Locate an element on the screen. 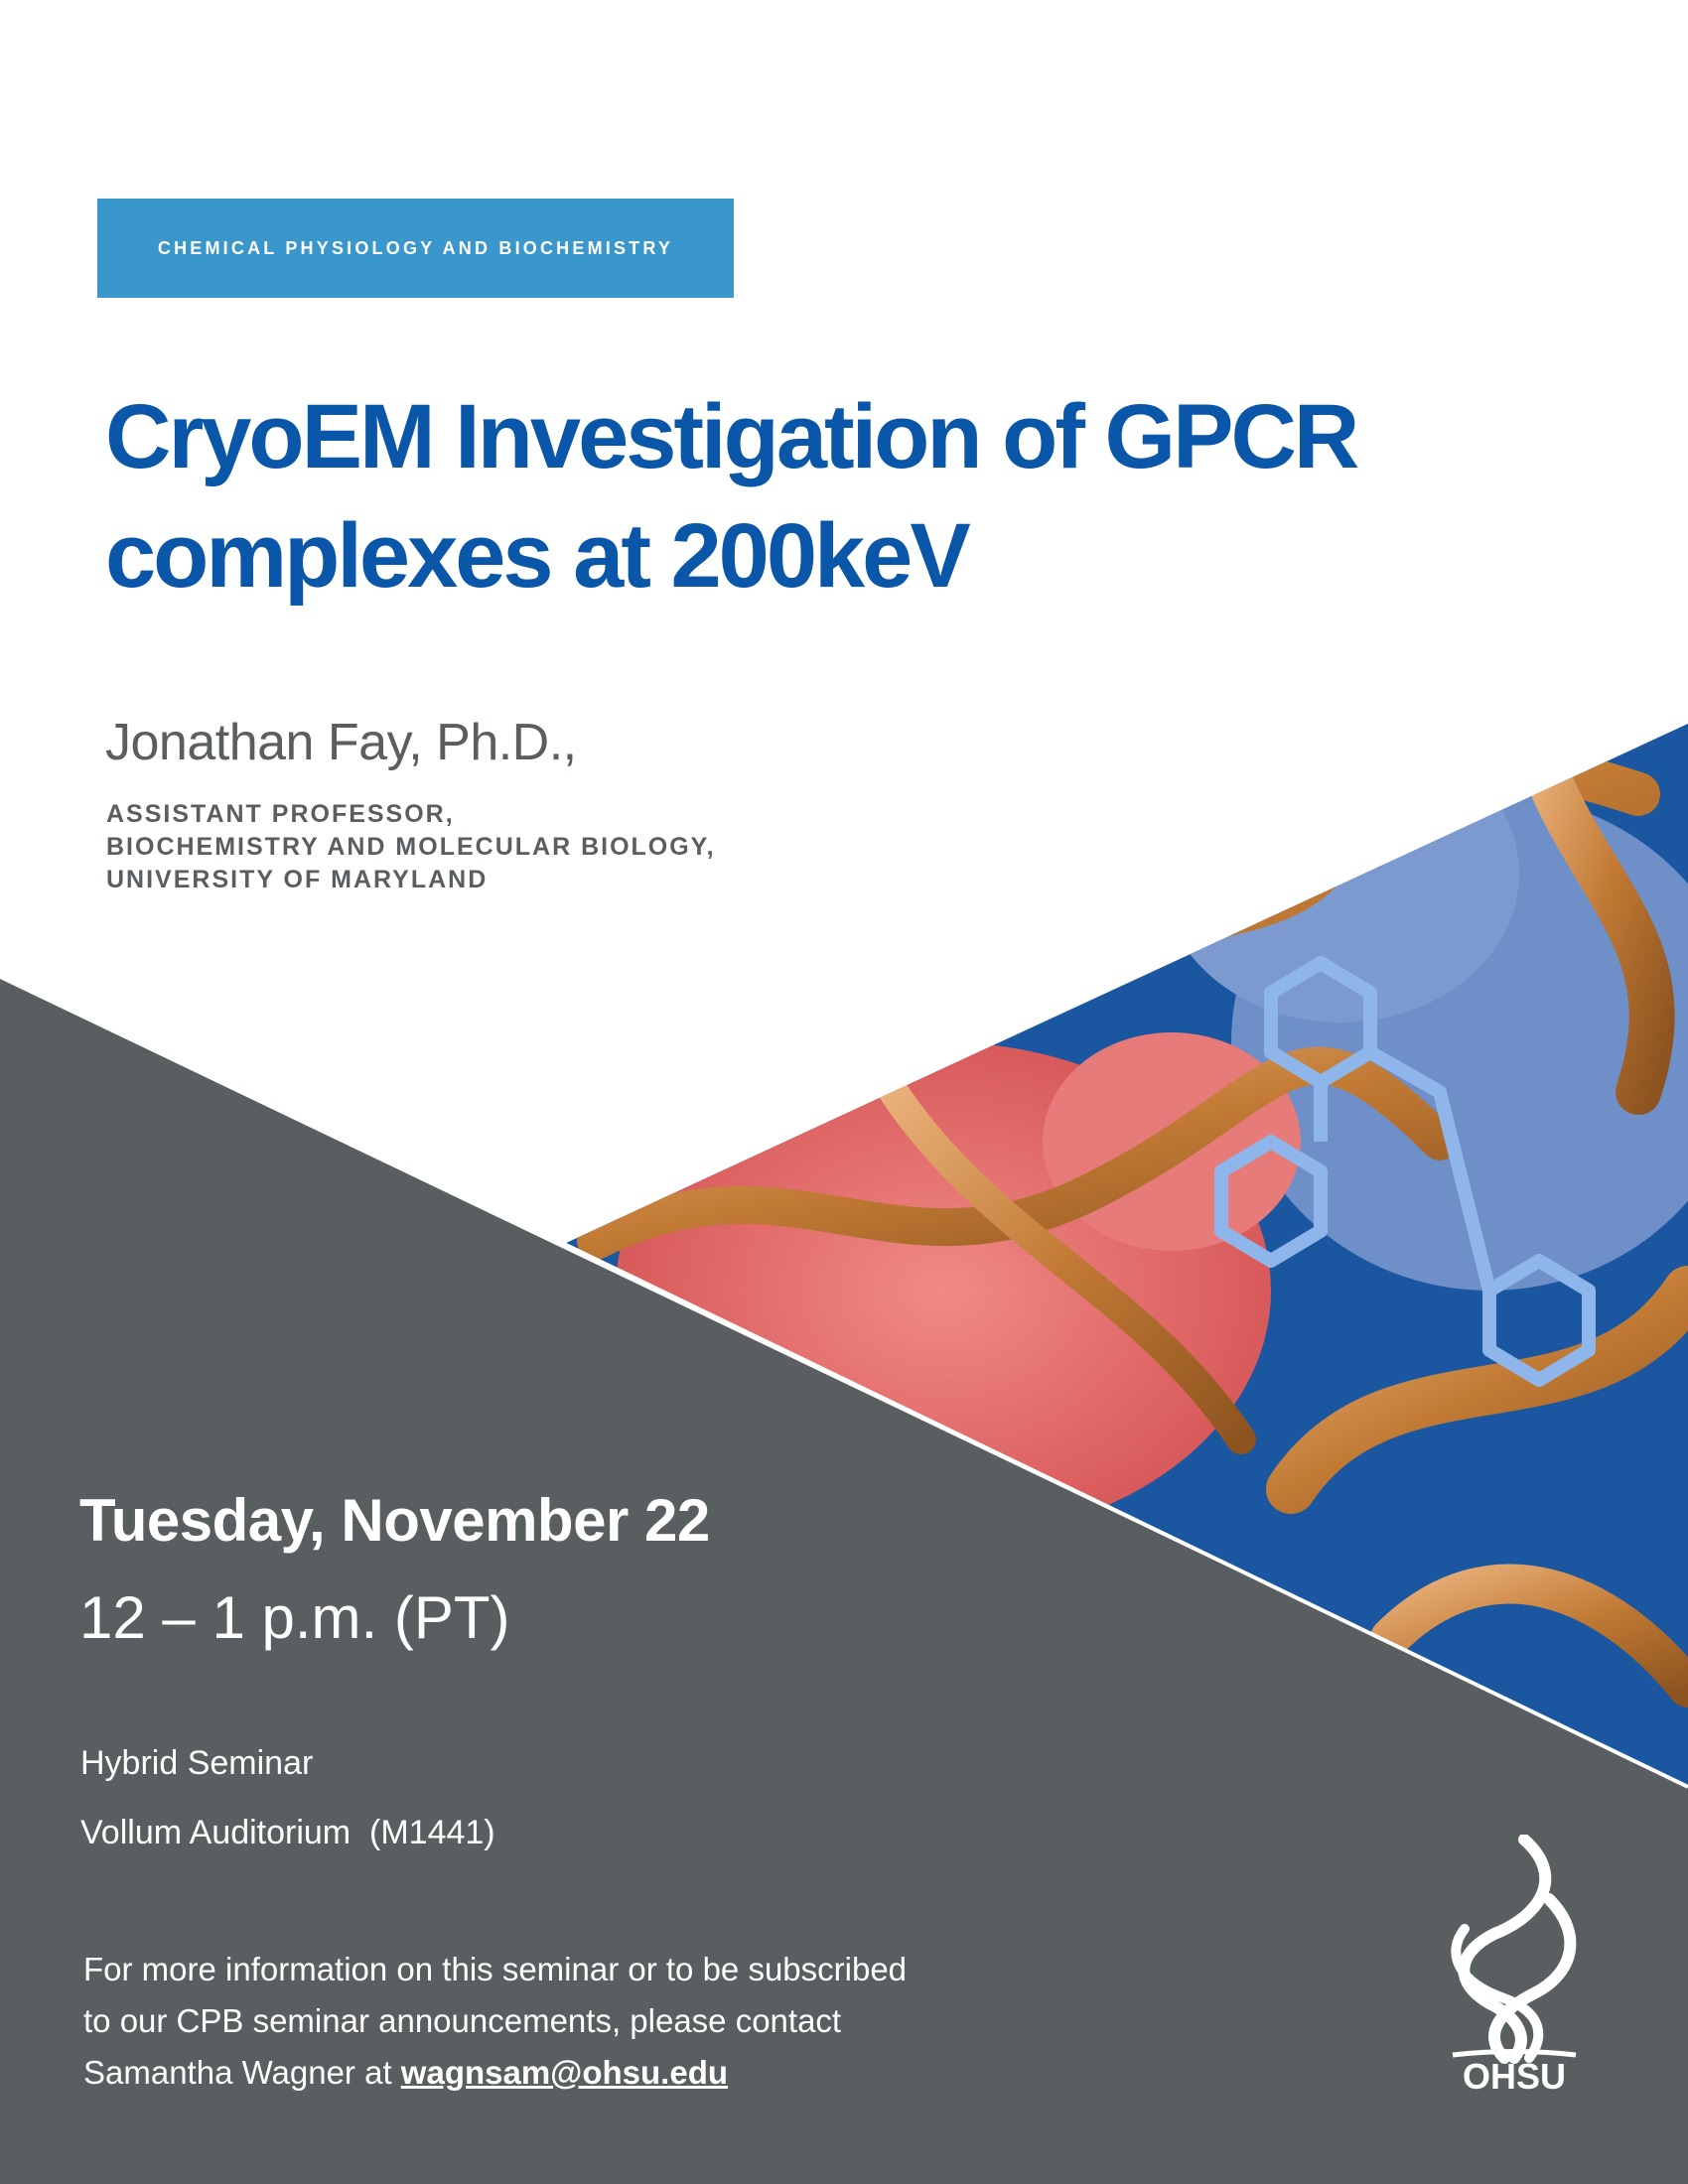 The width and height of the screenshot is (1688, 2184). department-label: CHEMICAL PHYSIOLOGY AND BIOCHEMISTRY is located at coordinates (415, 247).